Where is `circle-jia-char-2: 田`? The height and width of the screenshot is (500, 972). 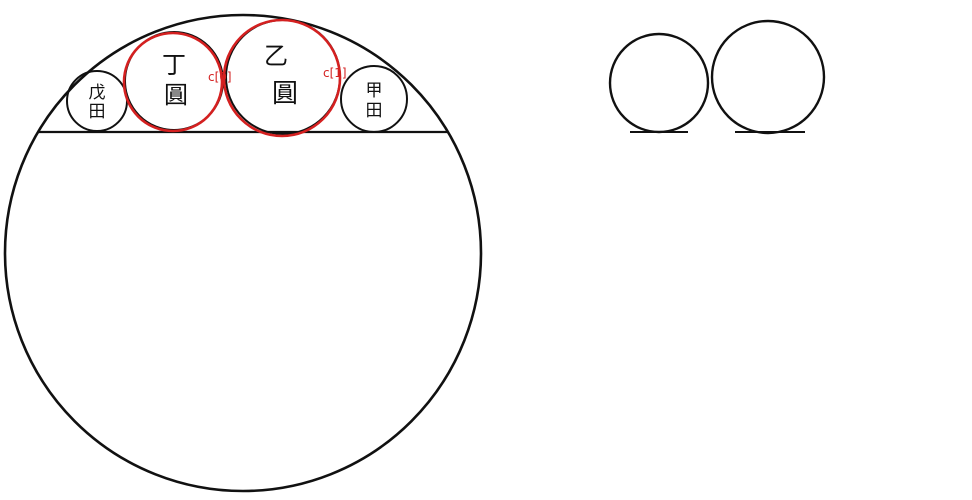 circle-jia-char-2: 田 is located at coordinates (374, 111).